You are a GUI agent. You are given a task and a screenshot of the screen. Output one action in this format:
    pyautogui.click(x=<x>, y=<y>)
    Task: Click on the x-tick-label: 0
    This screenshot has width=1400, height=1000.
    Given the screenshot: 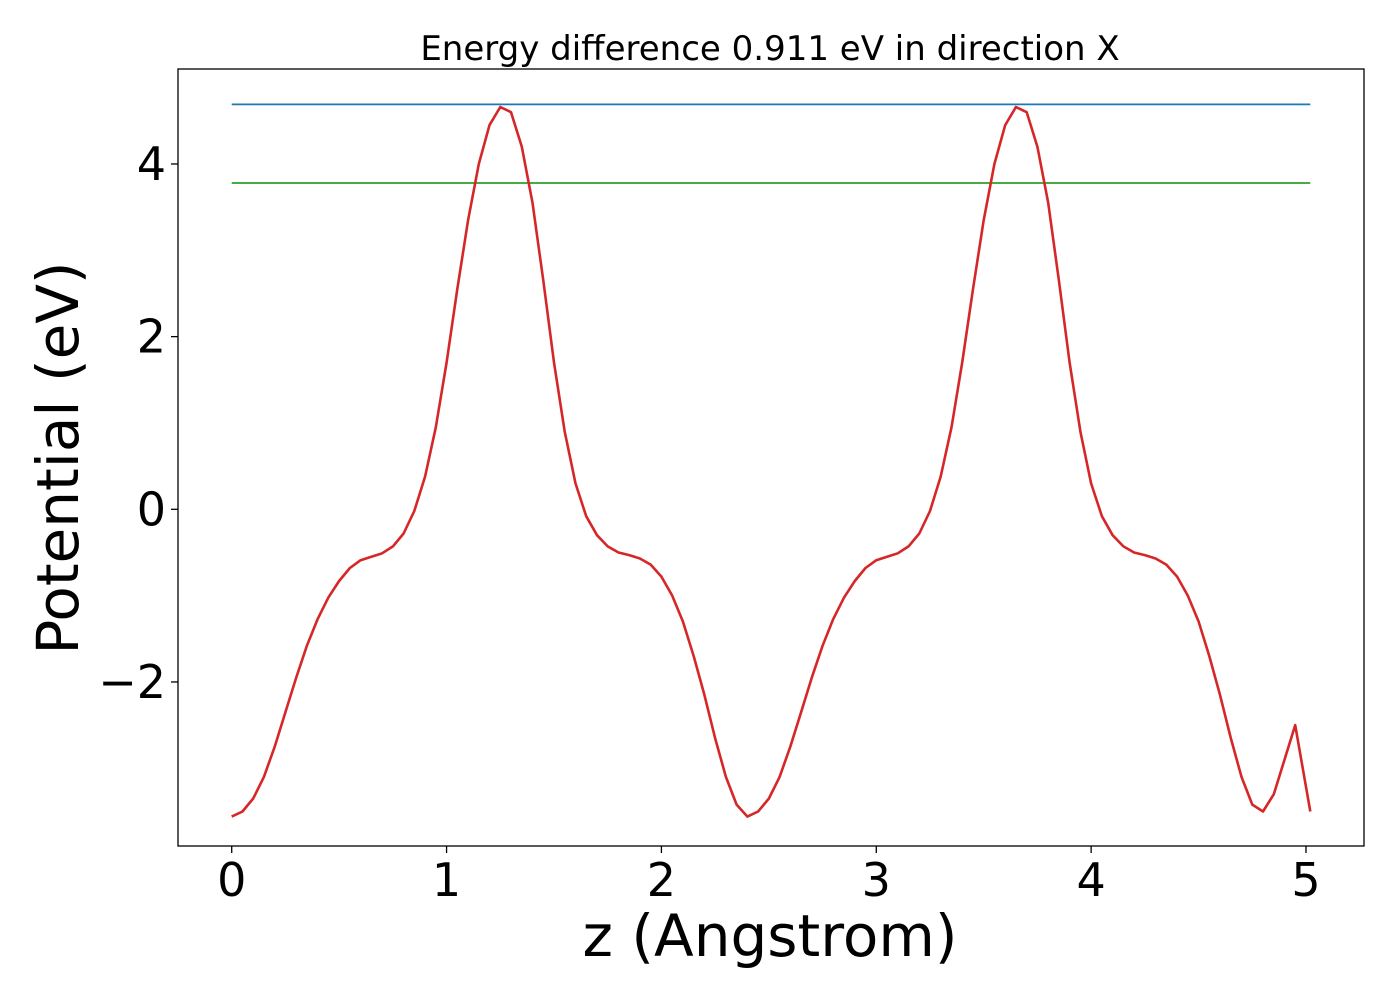 What is the action you would take?
    pyautogui.click(x=231, y=880)
    